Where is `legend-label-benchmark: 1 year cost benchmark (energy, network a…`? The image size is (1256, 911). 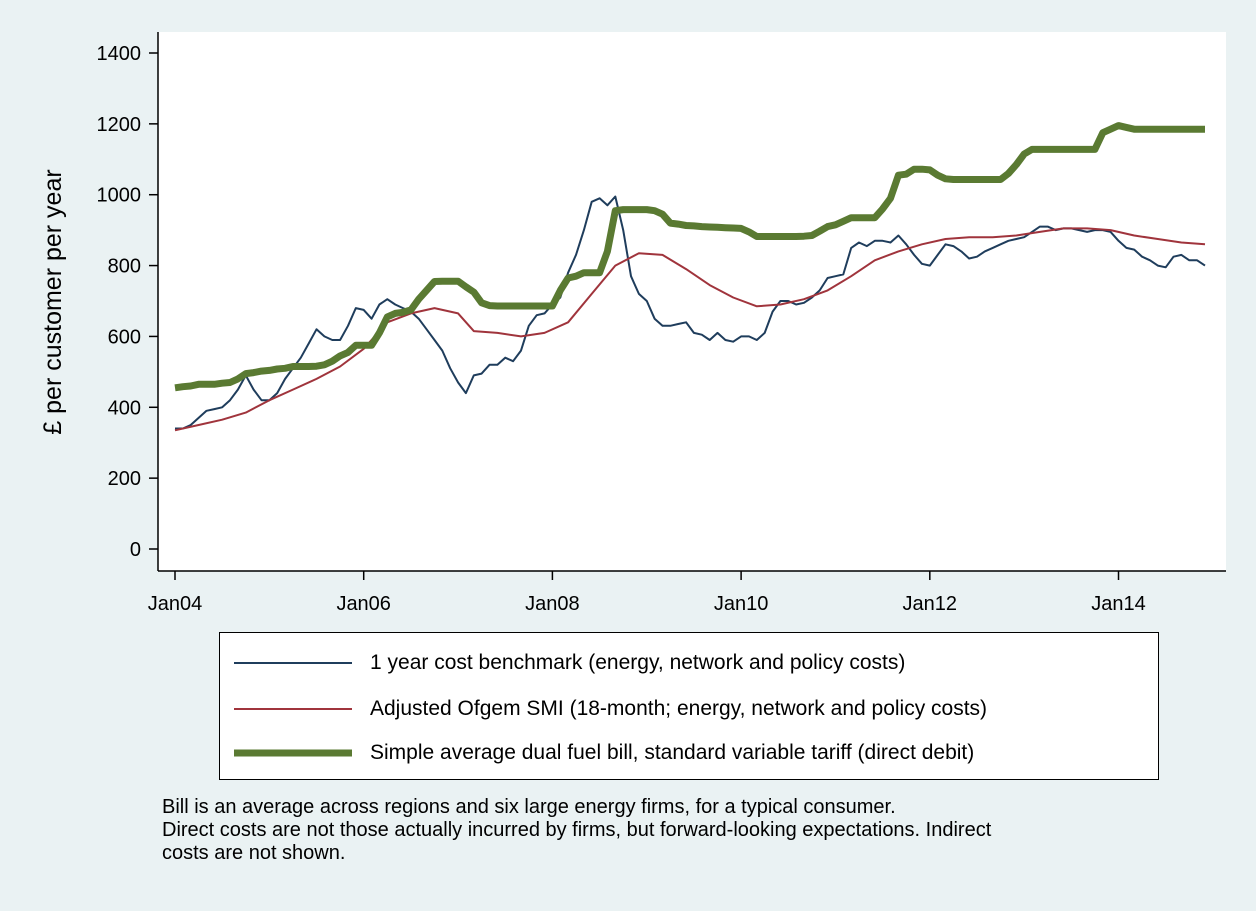
legend-label-benchmark: 1 year cost benchmark (energy, network a… is located at coordinates (638, 662).